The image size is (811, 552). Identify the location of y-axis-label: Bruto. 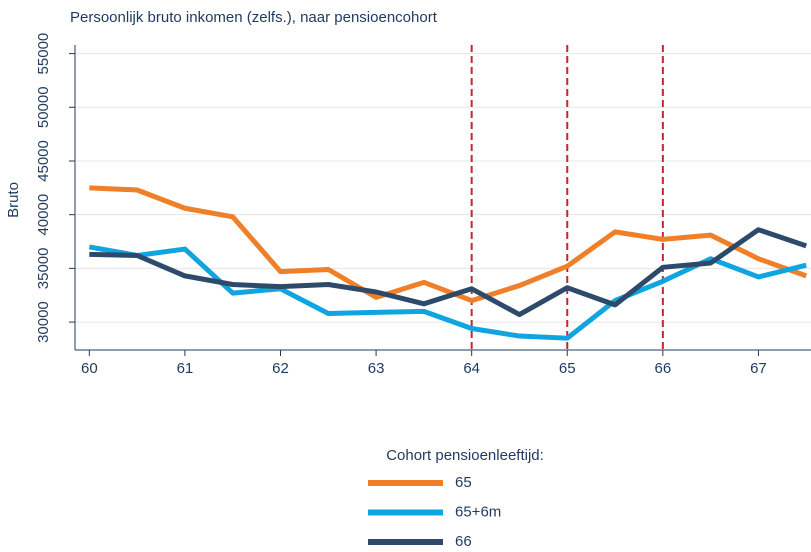
(13, 200).